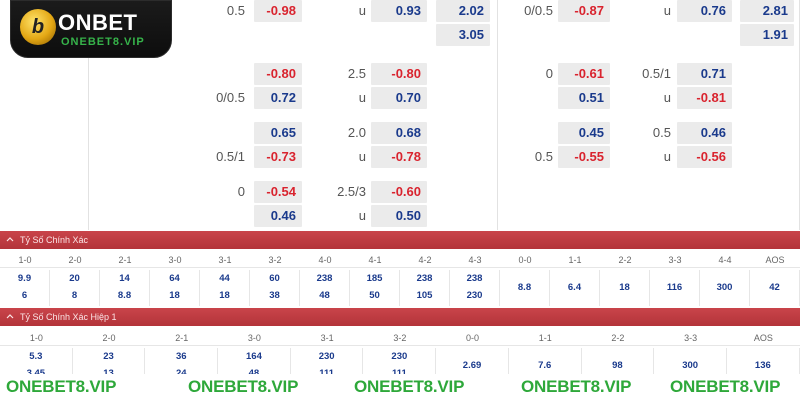  I want to click on odds-cell: 0.93, so click(399, 11).